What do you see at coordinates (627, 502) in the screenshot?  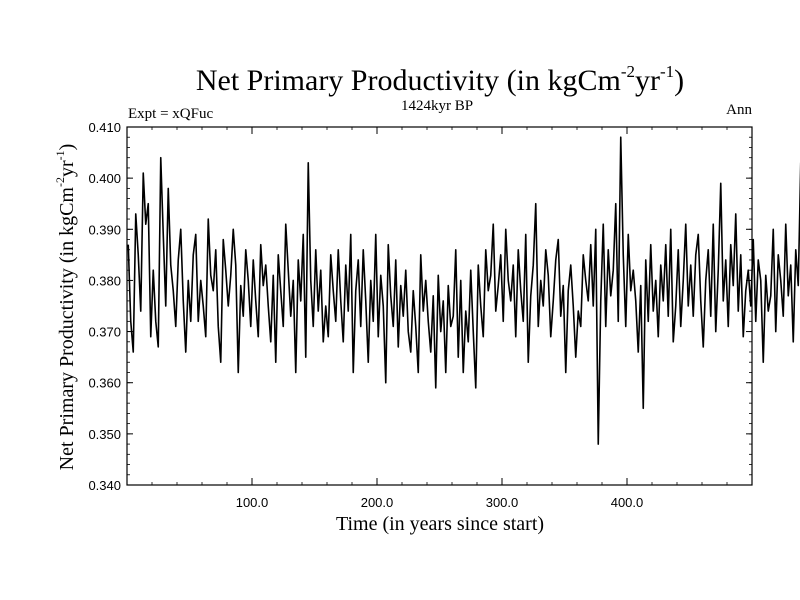 I see `x-tick-label: 400.0` at bounding box center [627, 502].